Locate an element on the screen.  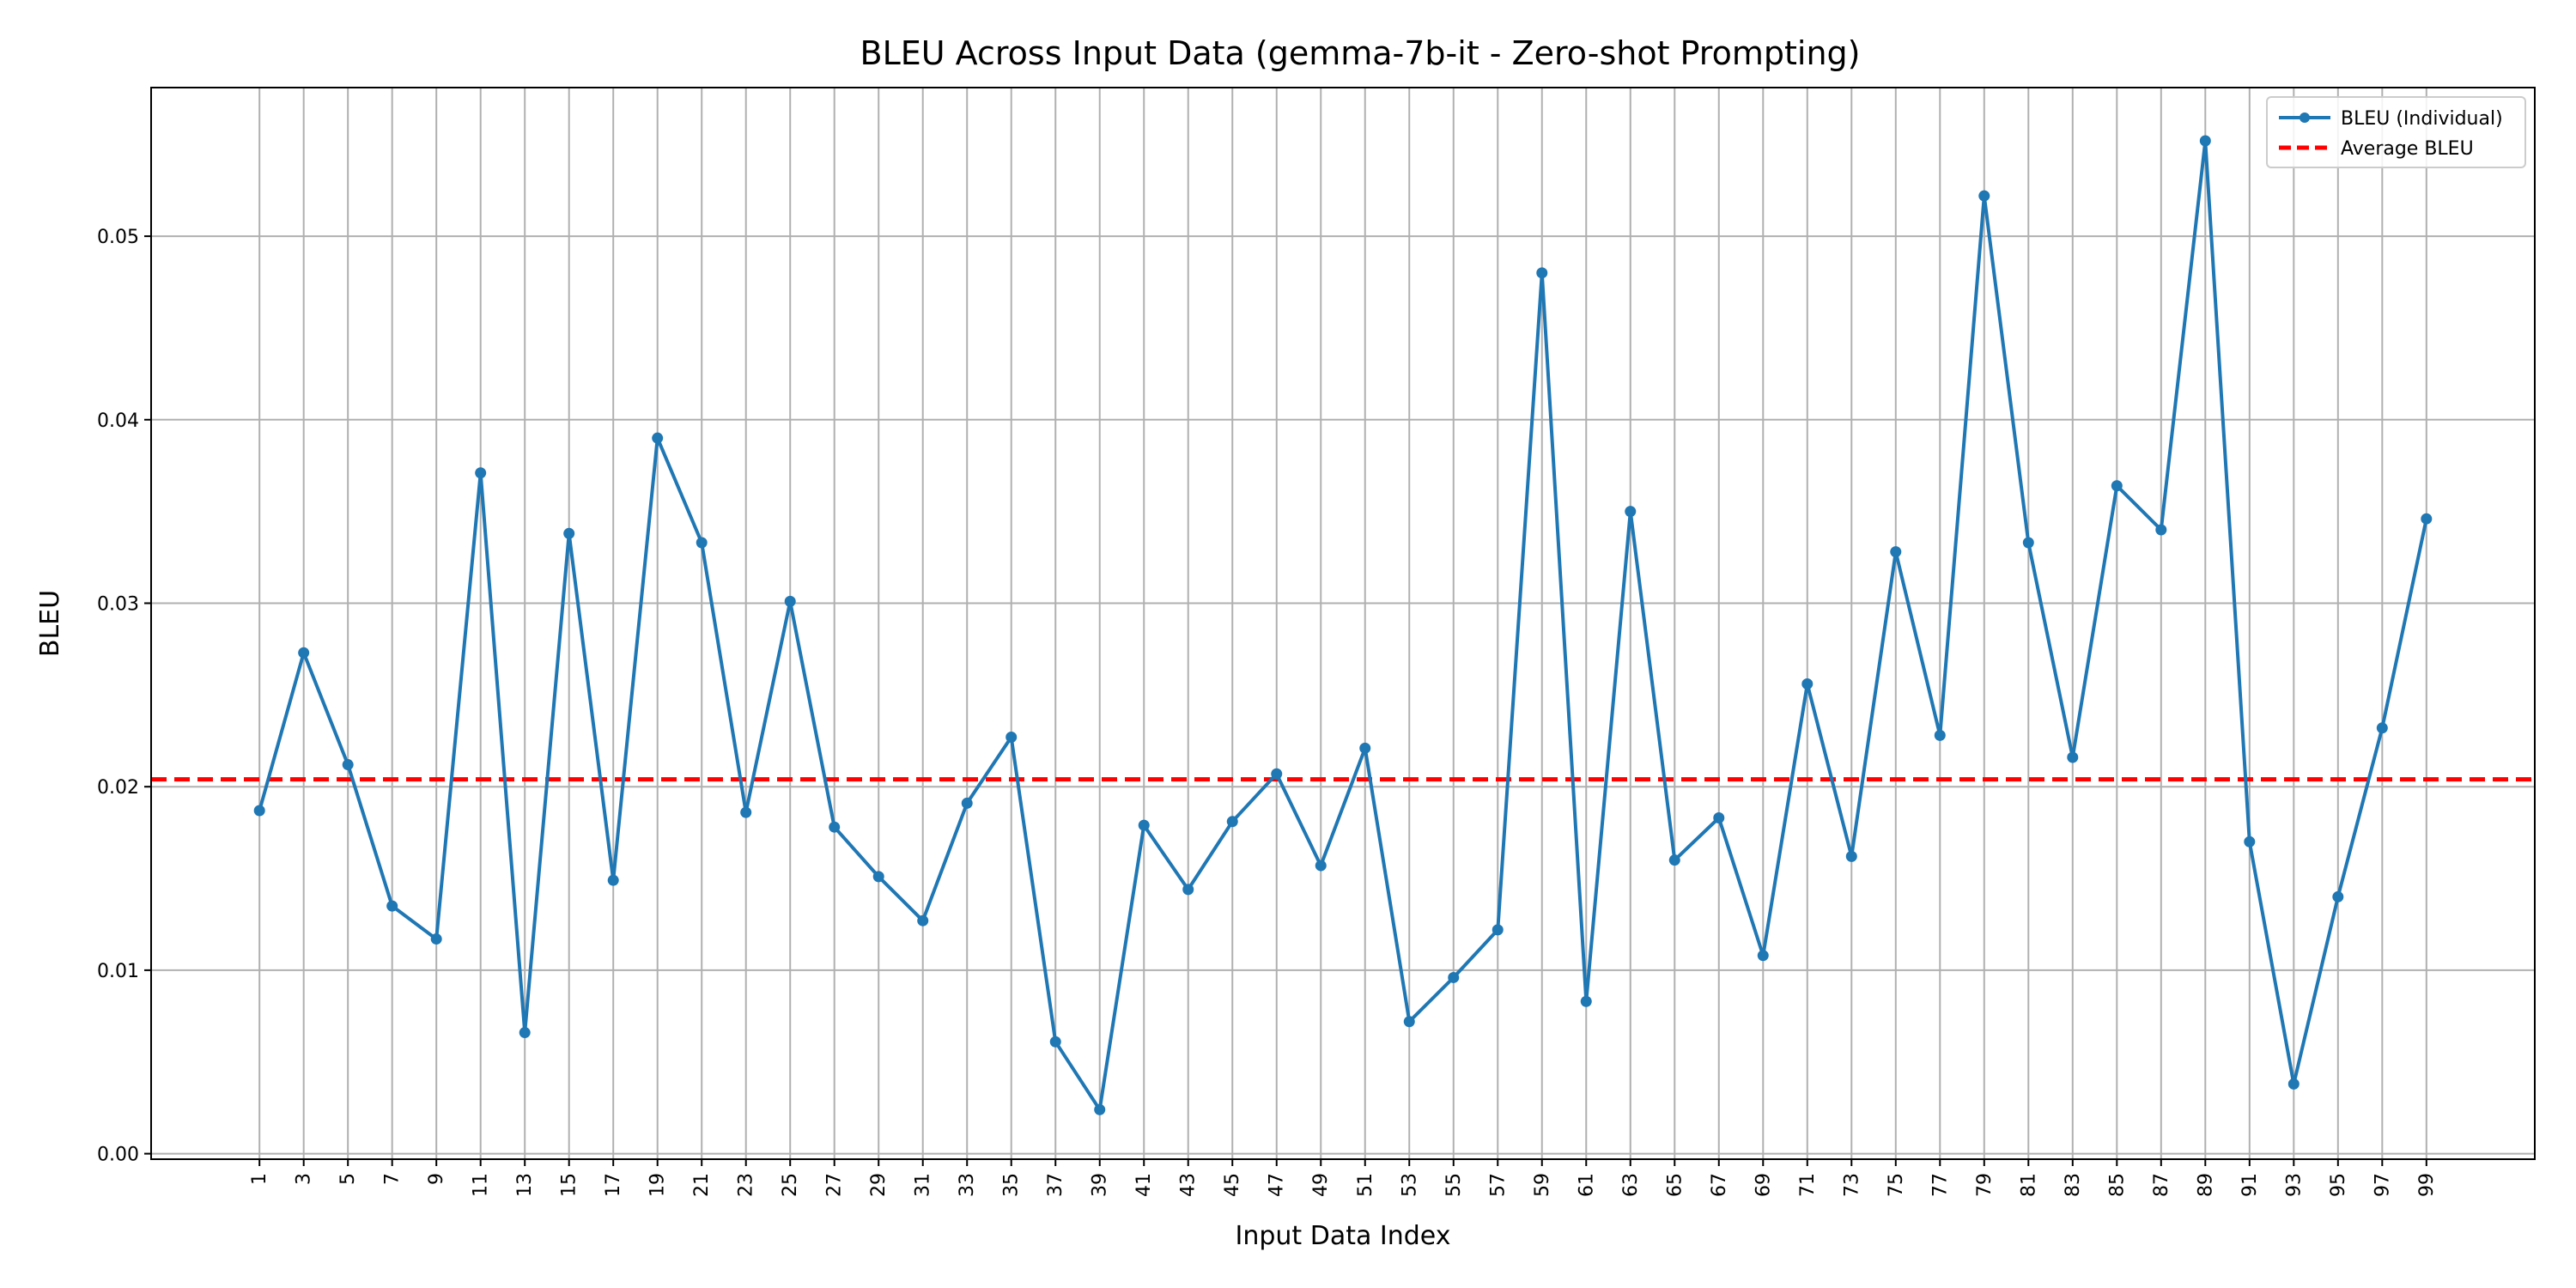
x-tick-label: 71 is located at coordinates (1808, 1185).